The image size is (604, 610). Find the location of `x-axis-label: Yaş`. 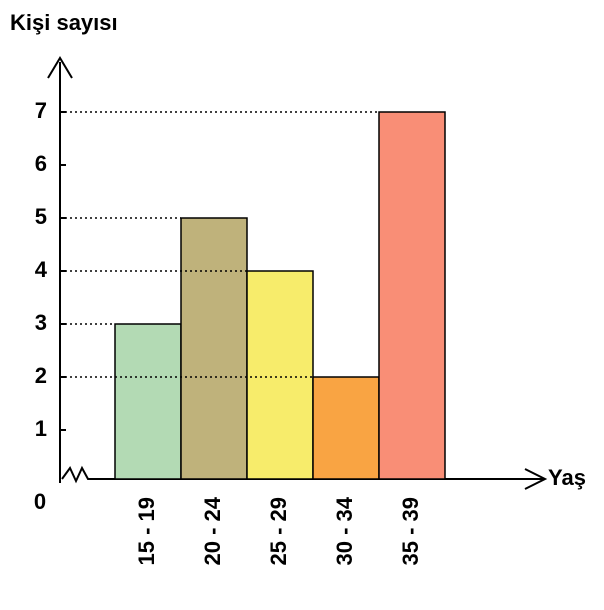

x-axis-label: Yaş is located at coordinates (567, 477).